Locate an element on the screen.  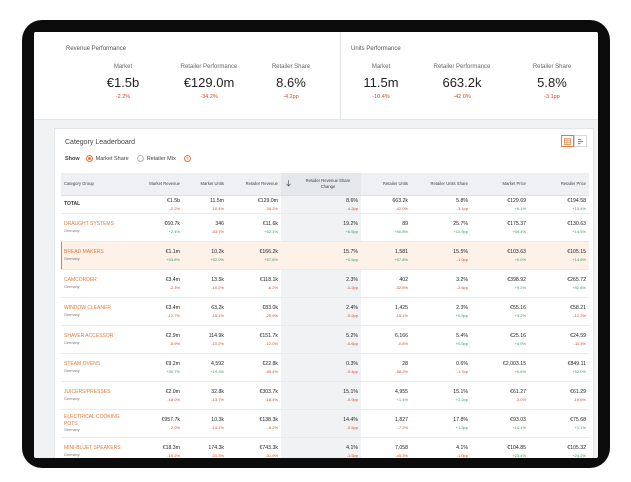
col-header-market-revenue: Market Revenue is located at coordinates (157, 184).